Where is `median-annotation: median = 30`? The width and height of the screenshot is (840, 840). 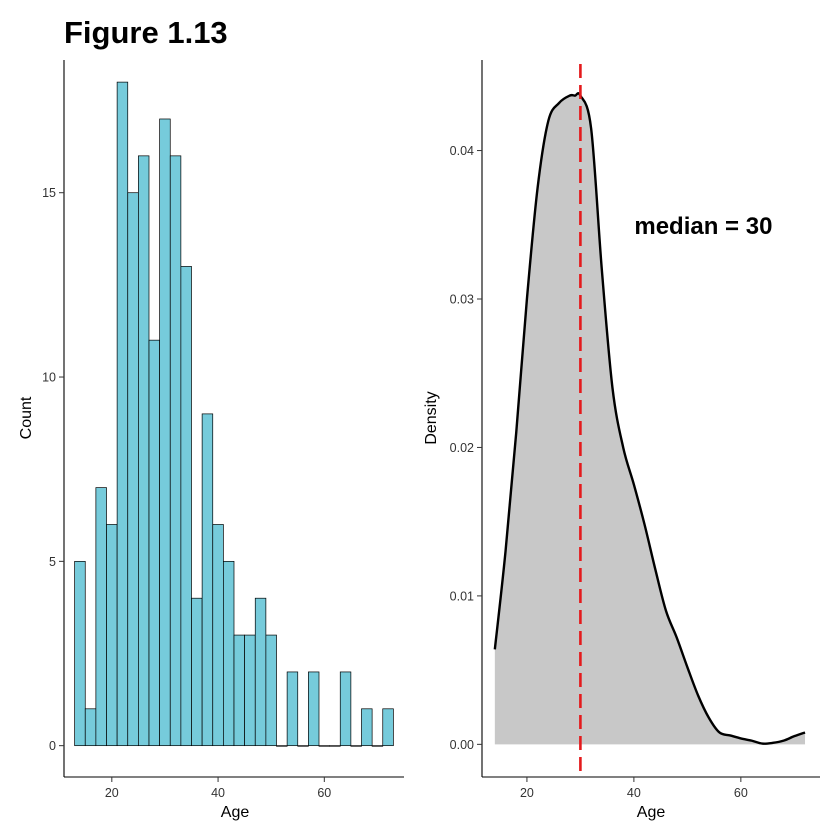
median-annotation: median = 30 is located at coordinates (703, 226).